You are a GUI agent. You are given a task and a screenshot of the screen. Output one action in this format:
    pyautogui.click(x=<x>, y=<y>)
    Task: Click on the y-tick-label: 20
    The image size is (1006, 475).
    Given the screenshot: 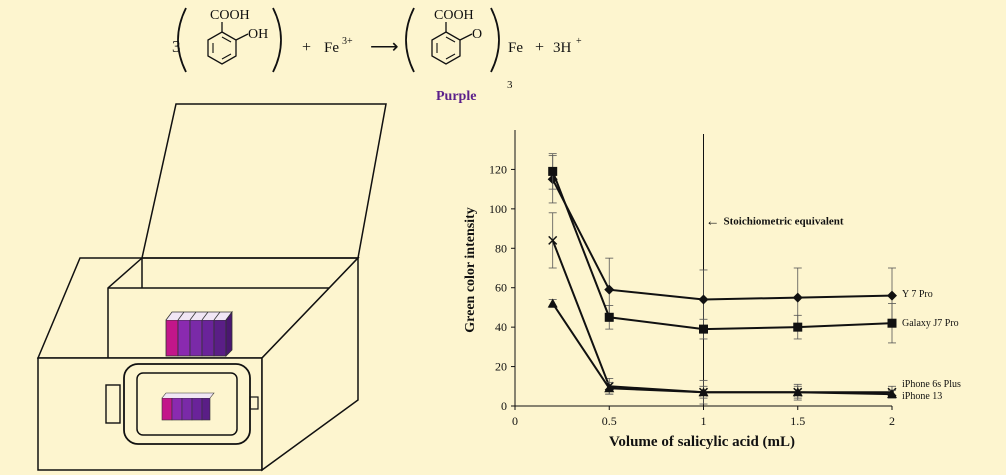 What is the action you would take?
    pyautogui.click(x=501, y=367)
    